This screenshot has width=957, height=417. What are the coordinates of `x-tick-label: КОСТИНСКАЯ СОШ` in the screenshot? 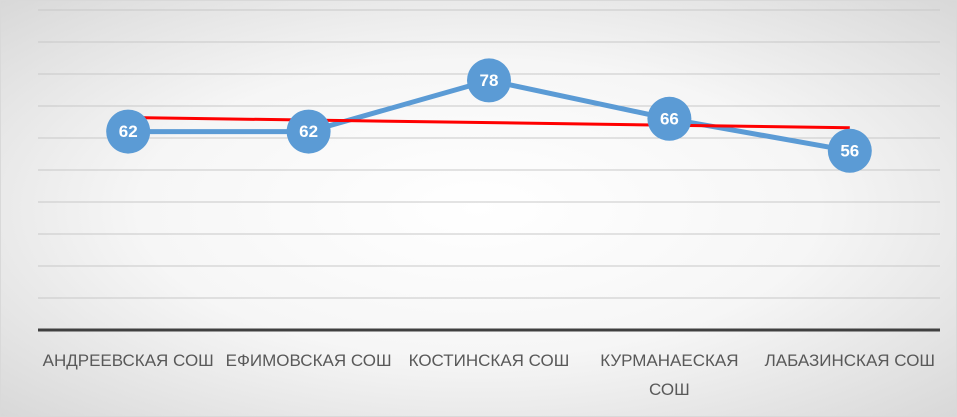 It's located at (489, 360).